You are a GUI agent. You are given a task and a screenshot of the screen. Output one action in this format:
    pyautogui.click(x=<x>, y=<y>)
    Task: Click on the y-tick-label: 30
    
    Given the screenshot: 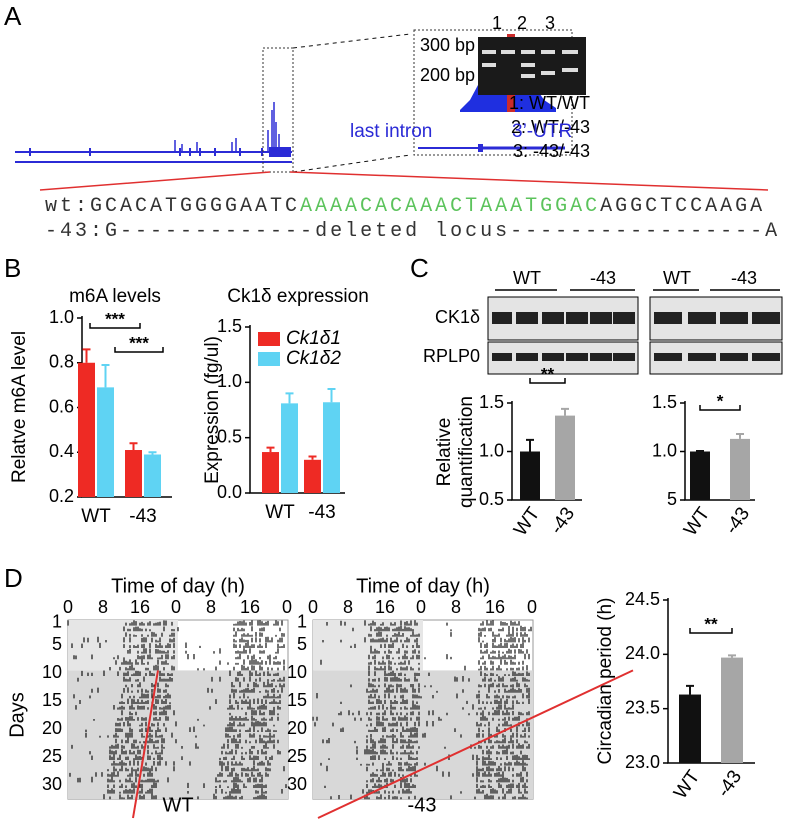 What is the action you would take?
    pyautogui.click(x=52, y=784)
    